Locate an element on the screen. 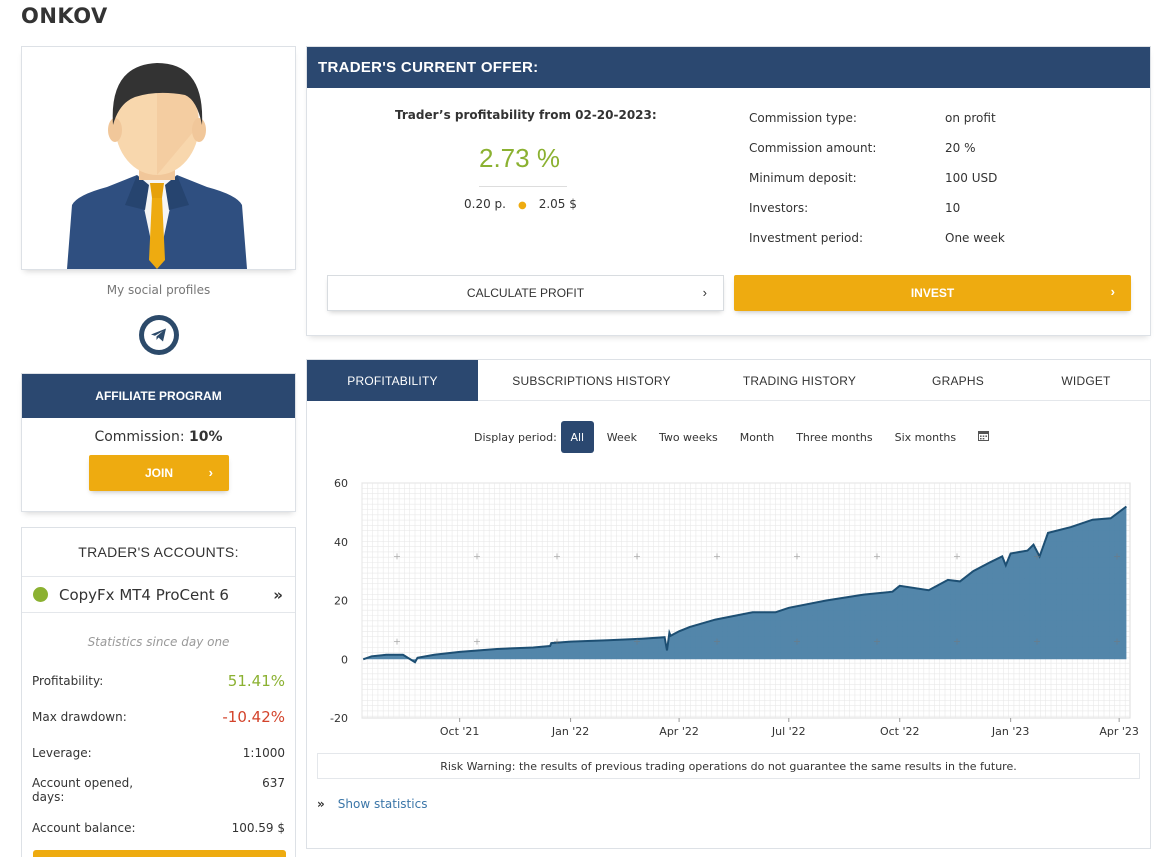 The image size is (1159, 857). trader-avatar-card is located at coordinates (158, 158).